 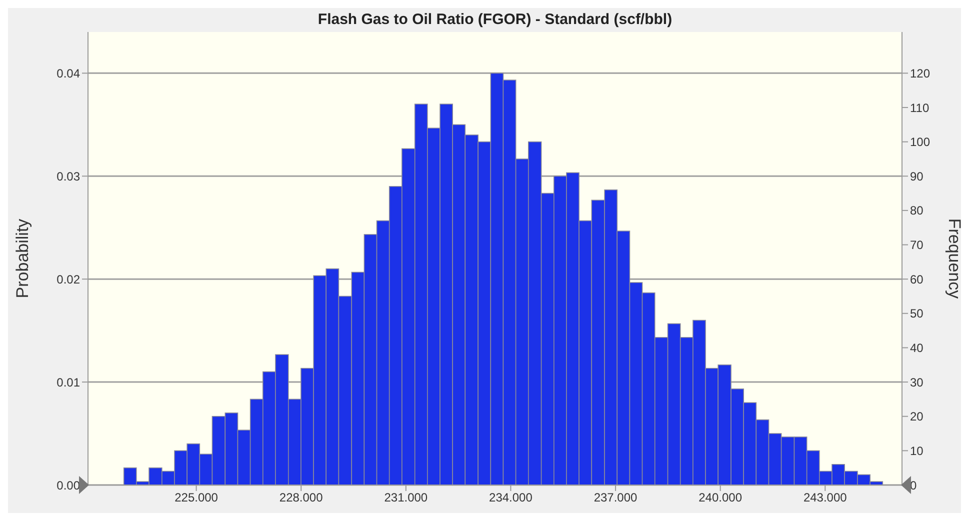 I want to click on y-tick-label: 0.03, so click(x=68, y=176).